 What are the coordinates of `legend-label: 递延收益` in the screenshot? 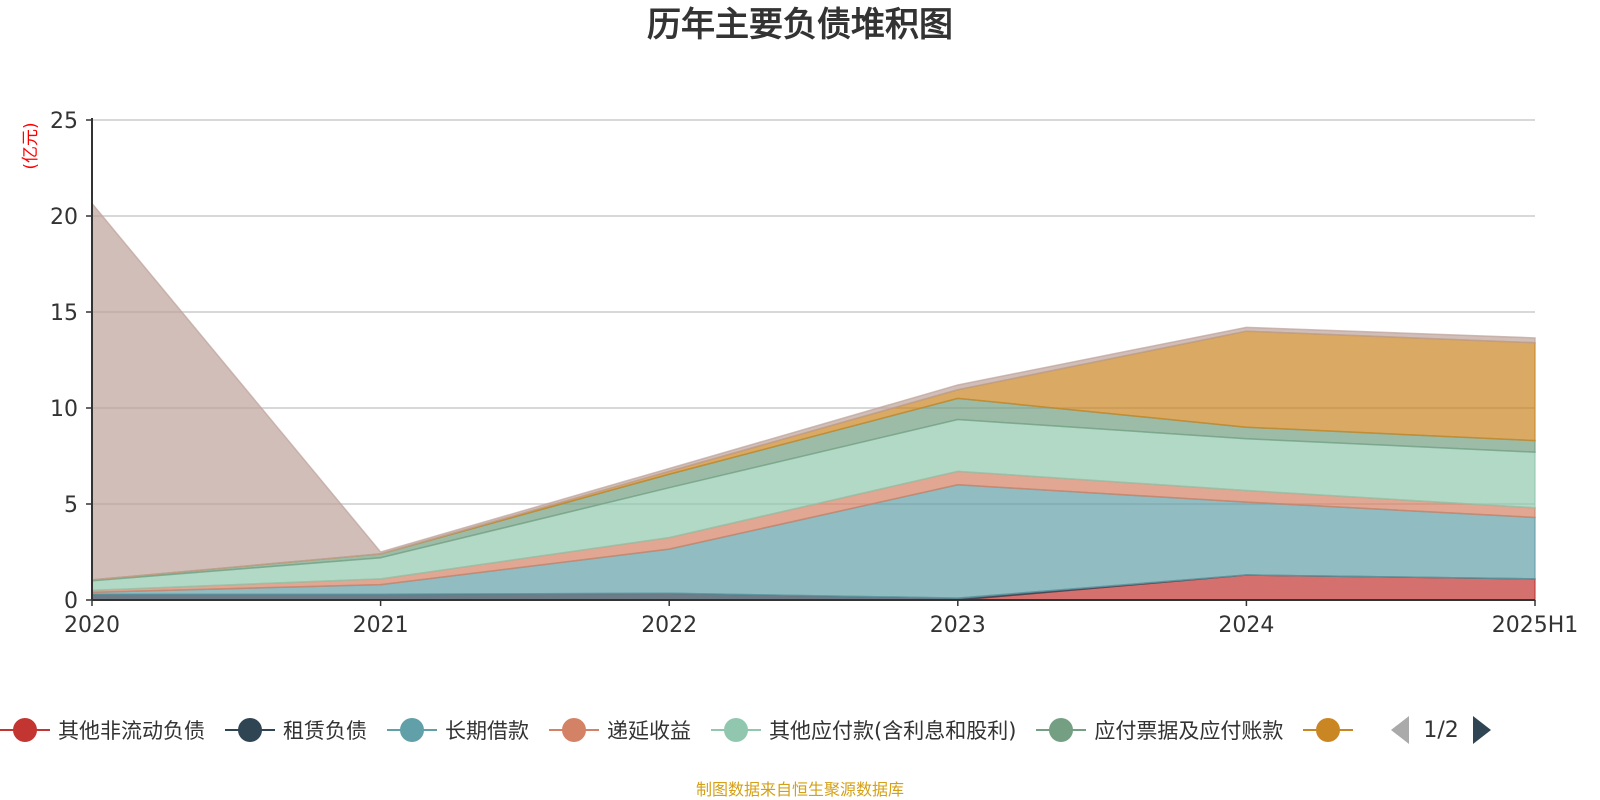 It's located at (649, 731).